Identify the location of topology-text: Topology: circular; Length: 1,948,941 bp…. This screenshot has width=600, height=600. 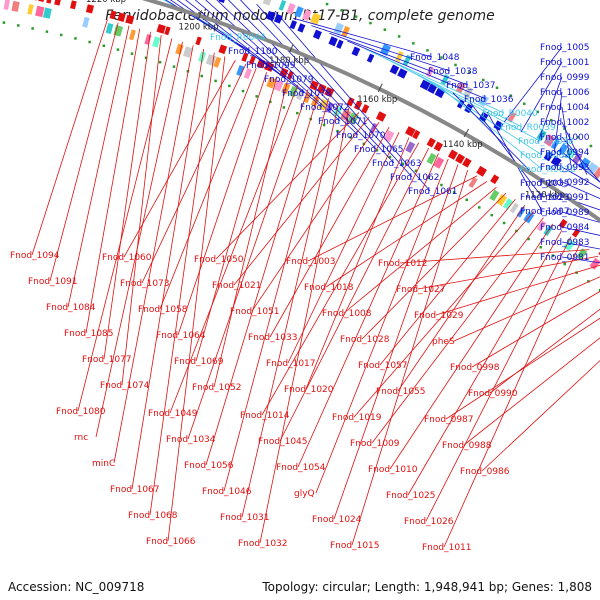
(427, 587).